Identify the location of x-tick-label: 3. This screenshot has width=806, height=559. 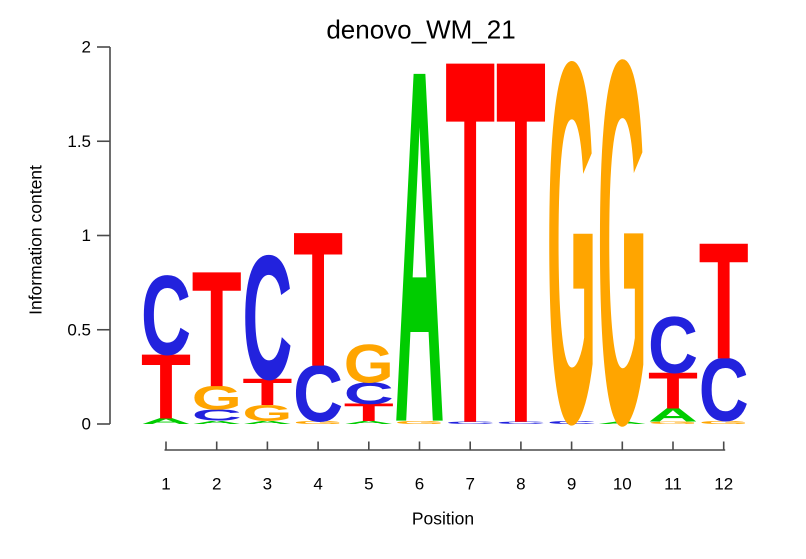
(267, 484).